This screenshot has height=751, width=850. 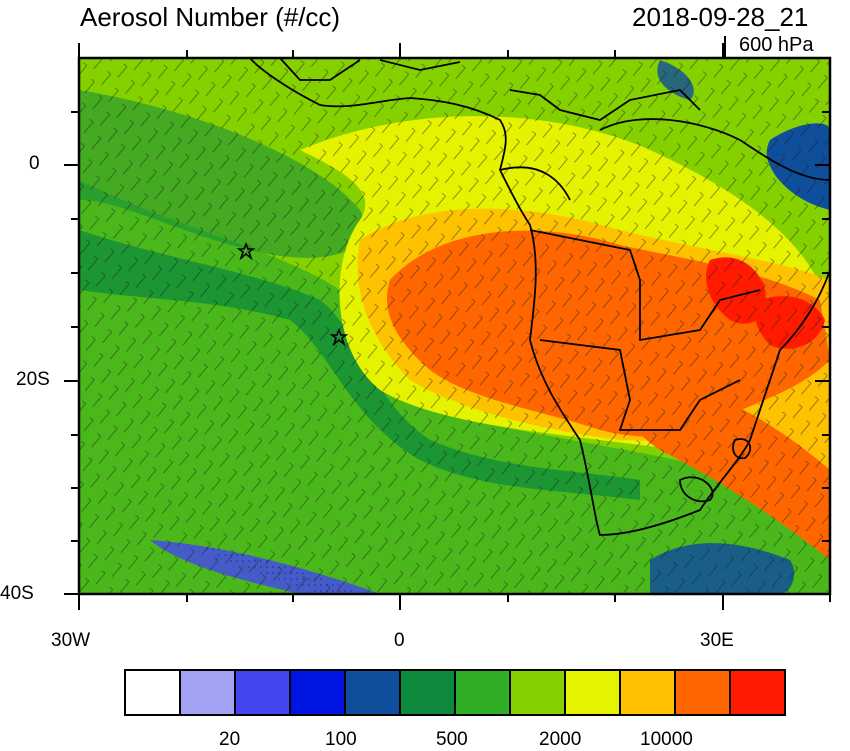 What do you see at coordinates (34, 163) in the screenshot?
I see `lat-label-0: 0` at bounding box center [34, 163].